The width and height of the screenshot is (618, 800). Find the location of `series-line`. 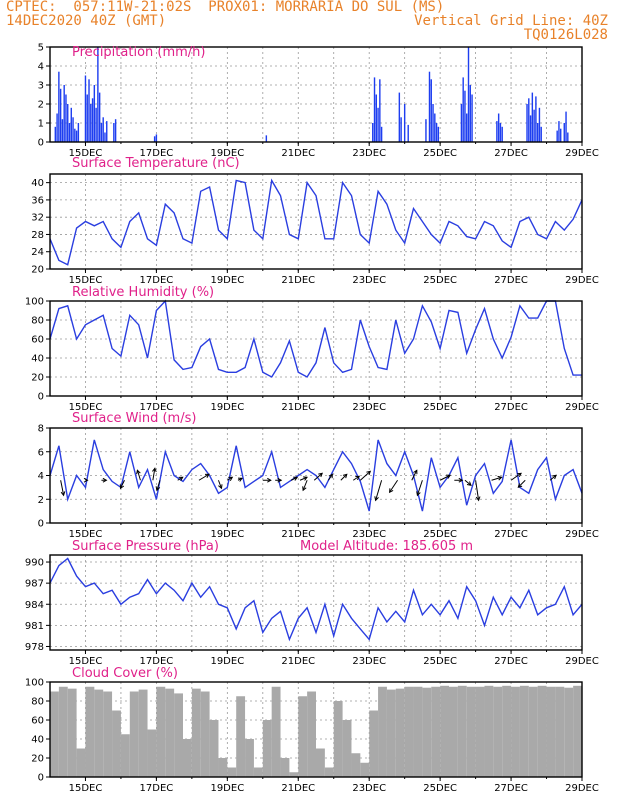

series-line is located at coordinates (315, 338).